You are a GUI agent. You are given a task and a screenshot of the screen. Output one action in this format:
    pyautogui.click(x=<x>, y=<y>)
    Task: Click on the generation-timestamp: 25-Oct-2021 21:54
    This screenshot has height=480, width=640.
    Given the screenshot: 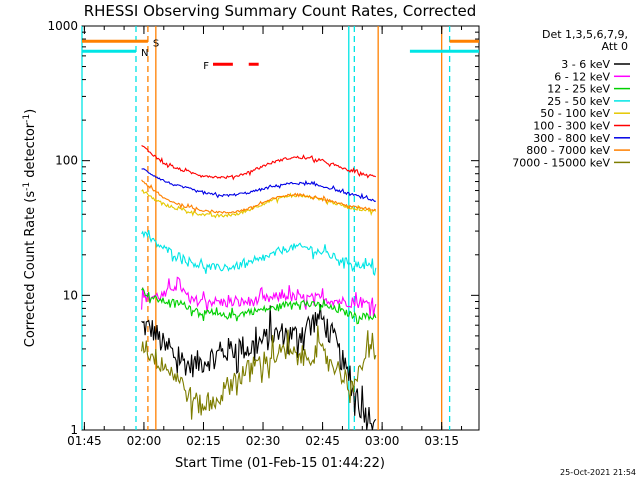 What is the action you would take?
    pyautogui.click(x=598, y=472)
    